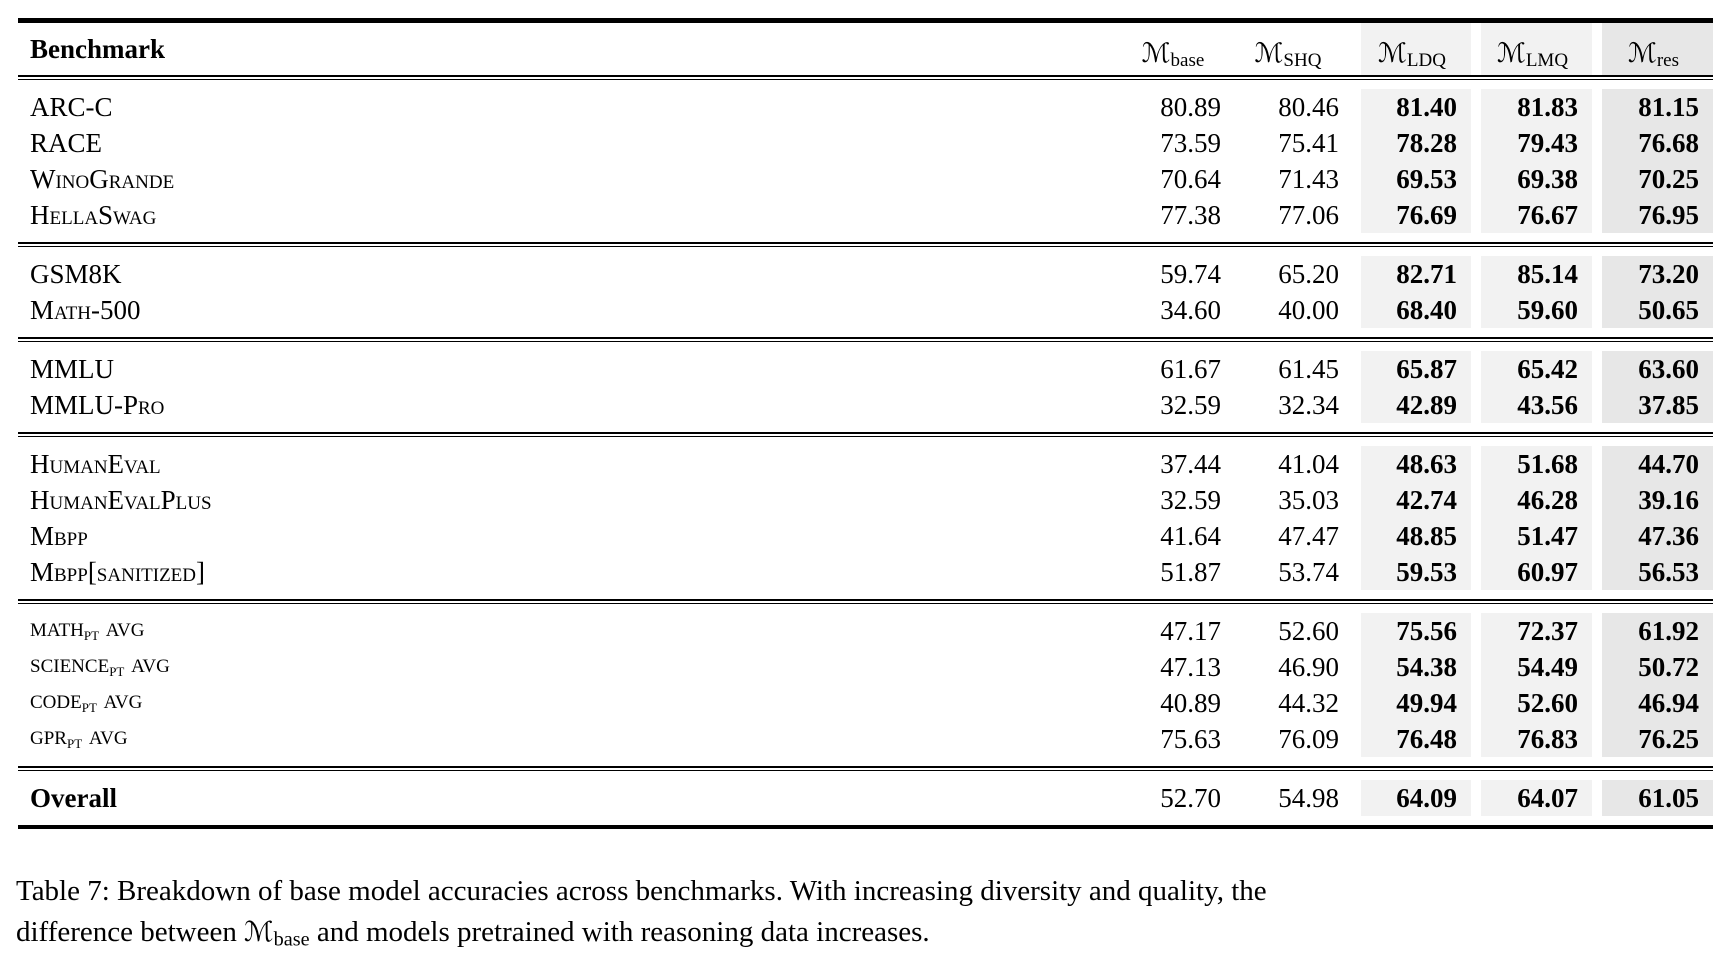  Describe the element at coordinates (291, 939) in the screenshot. I see `subscript-text: base` at that location.